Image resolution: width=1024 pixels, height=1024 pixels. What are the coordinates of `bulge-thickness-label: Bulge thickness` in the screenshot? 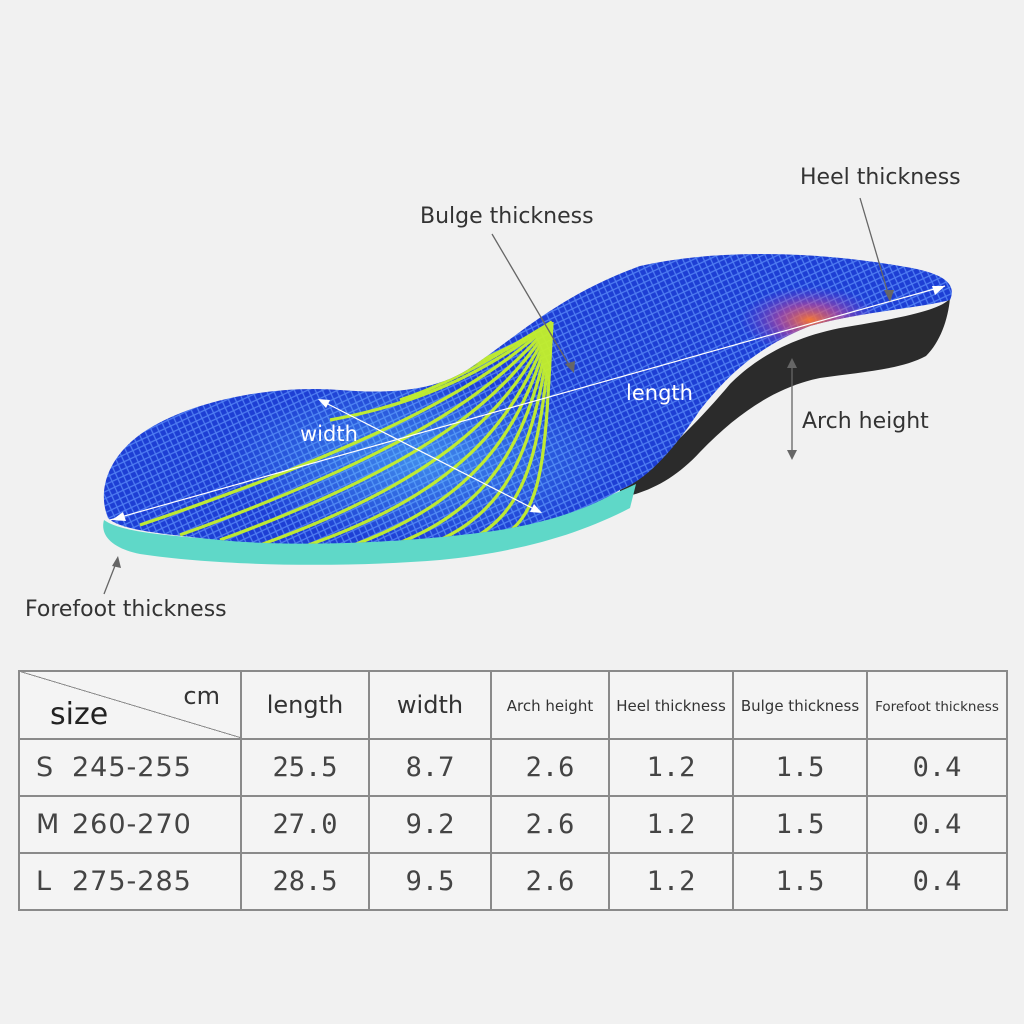 It's located at (507, 216).